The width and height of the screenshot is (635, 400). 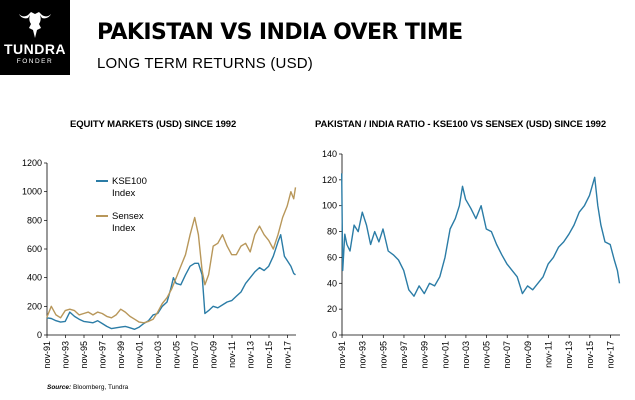 I want to click on y-tick-label: 200, so click(x=34, y=306).